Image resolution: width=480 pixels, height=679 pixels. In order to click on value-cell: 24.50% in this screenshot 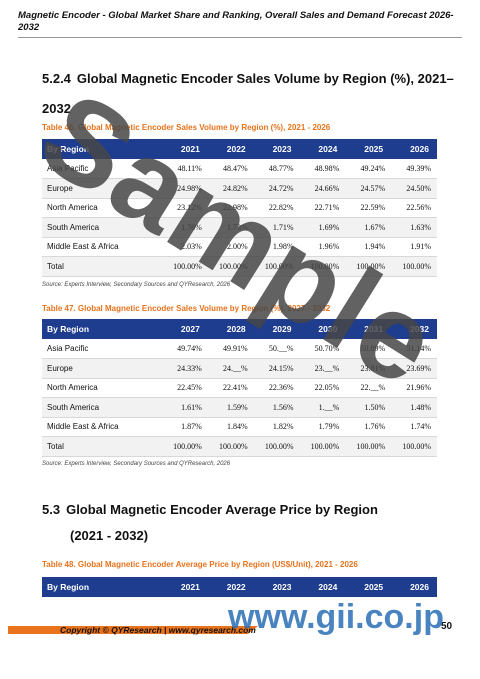, I will do `click(414, 188)`.